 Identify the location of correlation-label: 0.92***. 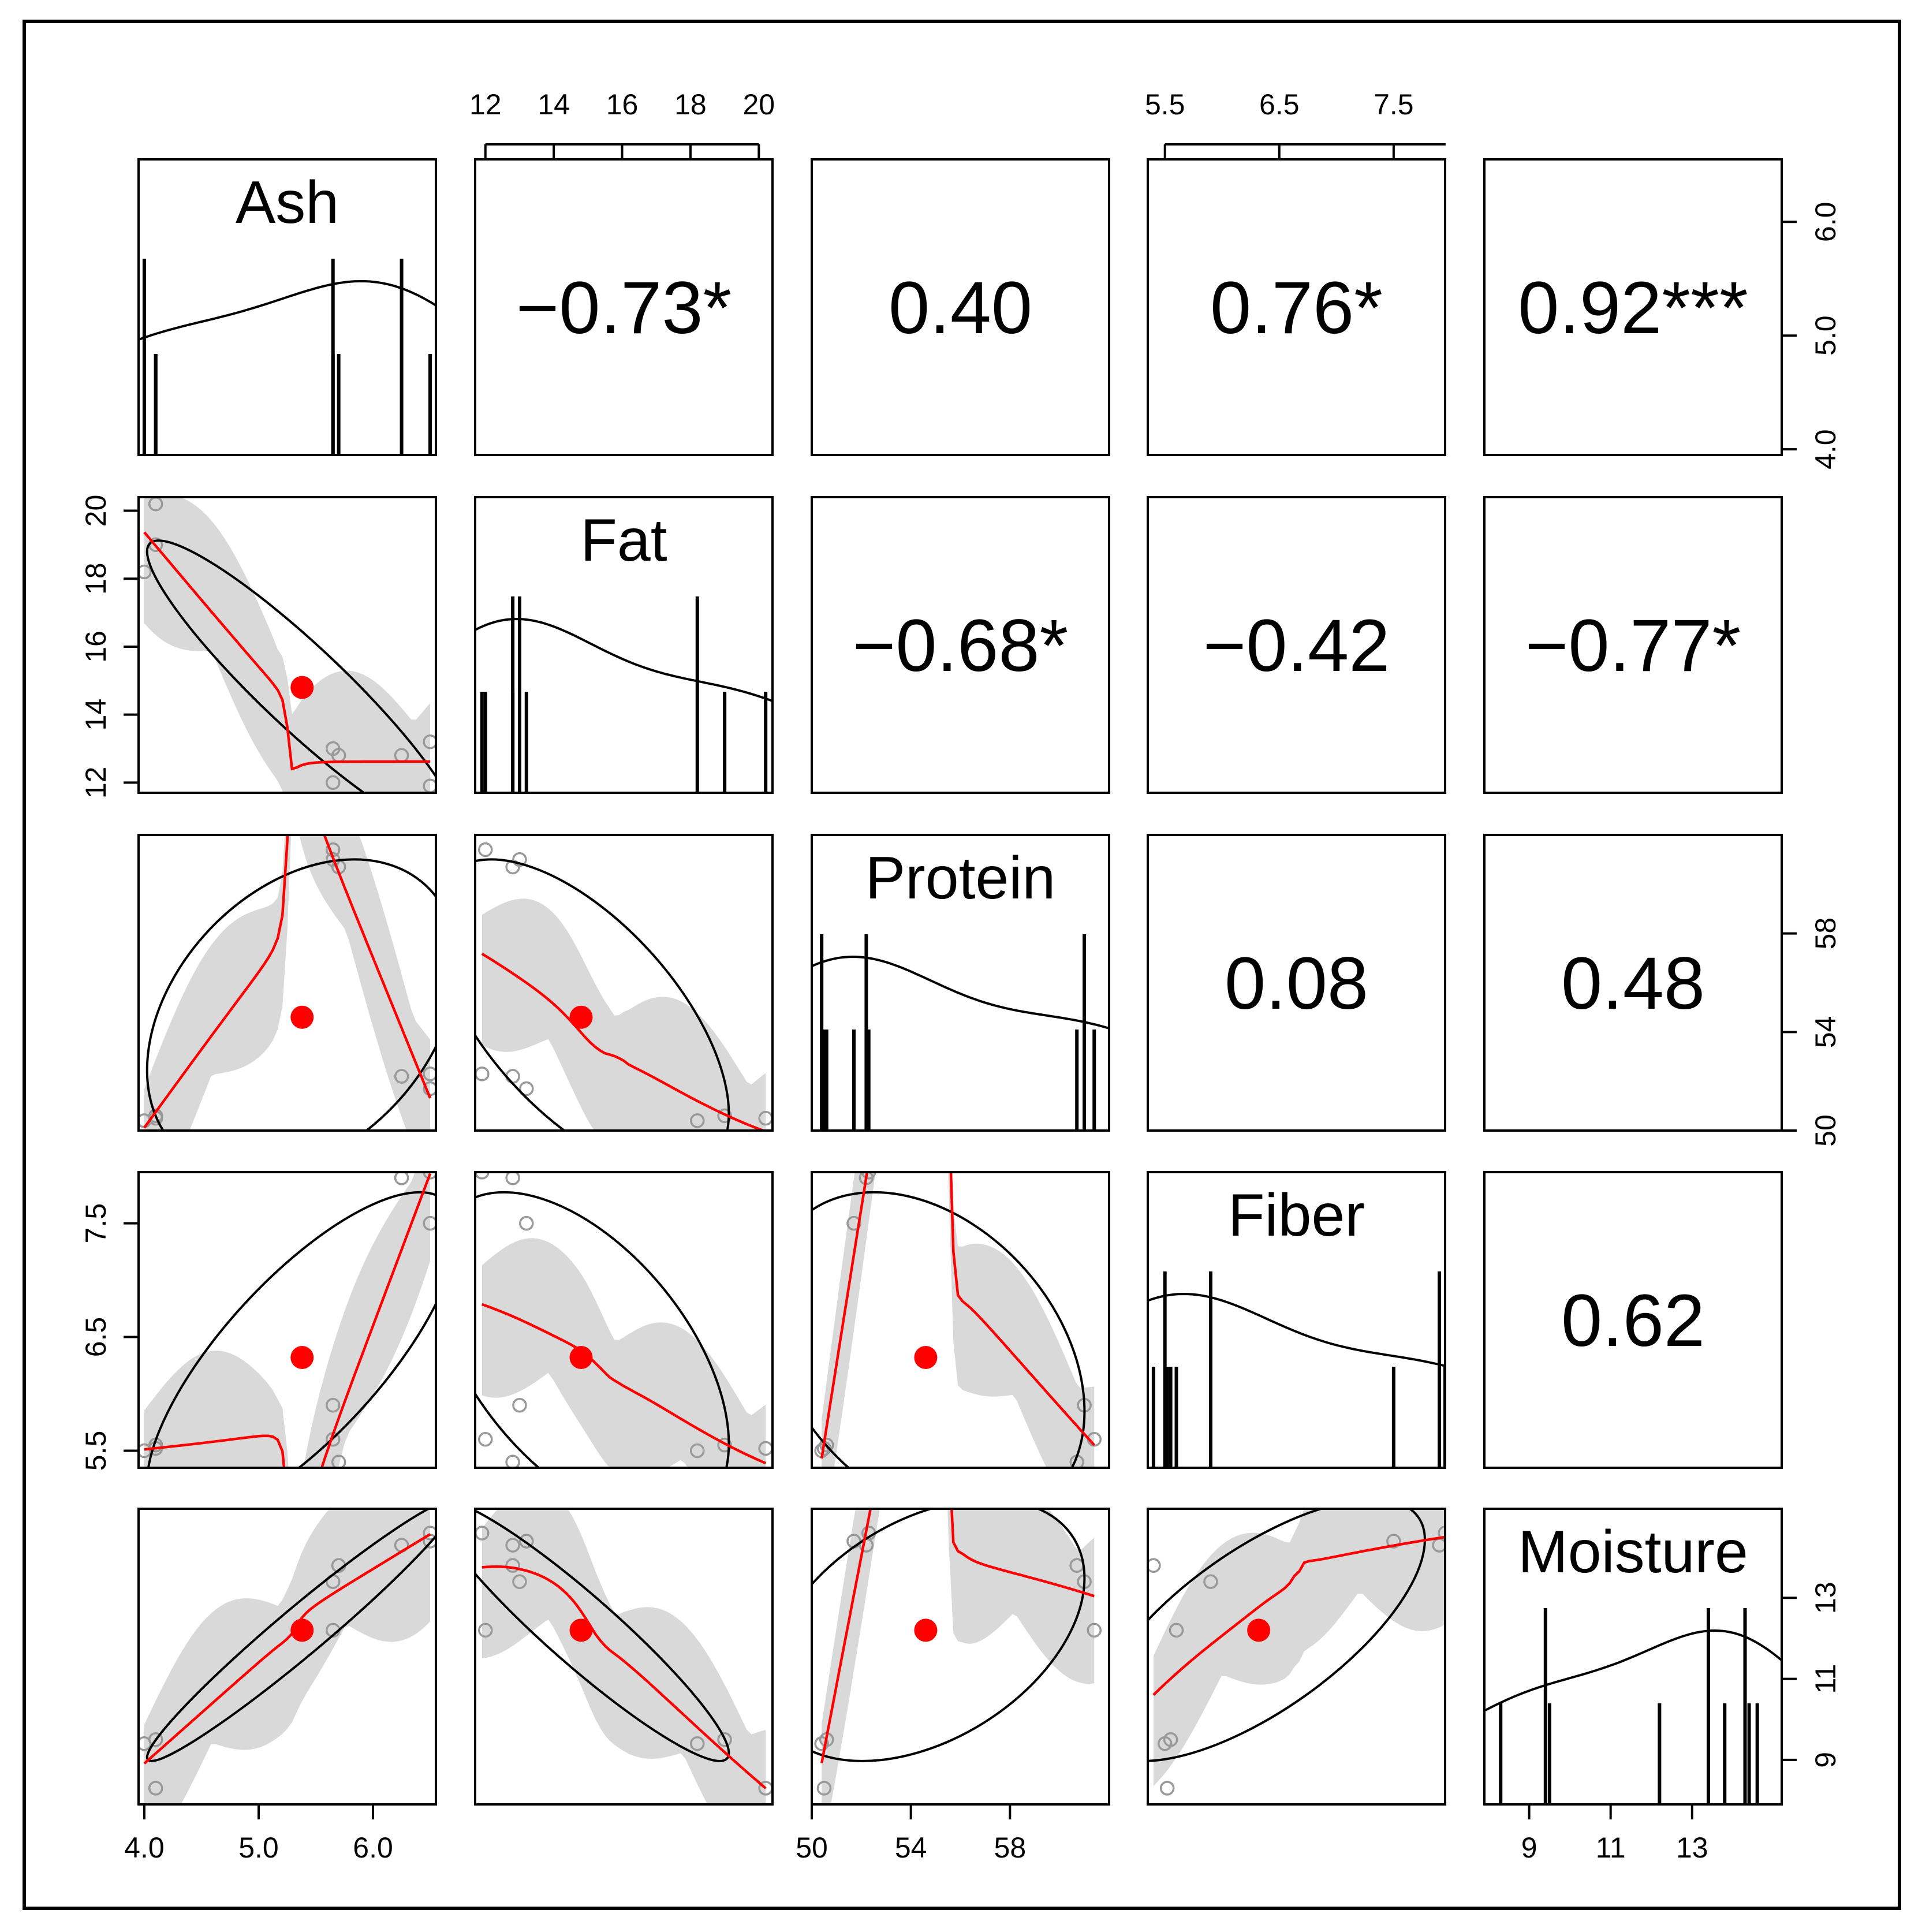
(1633, 308).